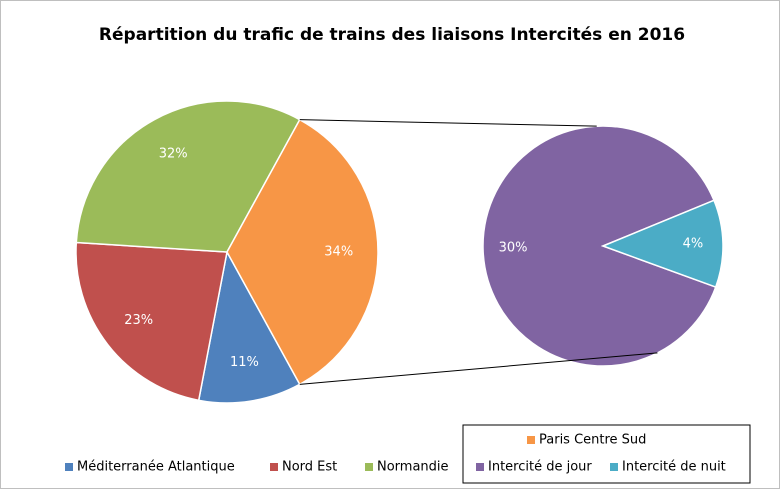 The image size is (781, 490). Describe the element at coordinates (540, 467) in the screenshot. I see `legend-label: Intercité de jour` at that location.